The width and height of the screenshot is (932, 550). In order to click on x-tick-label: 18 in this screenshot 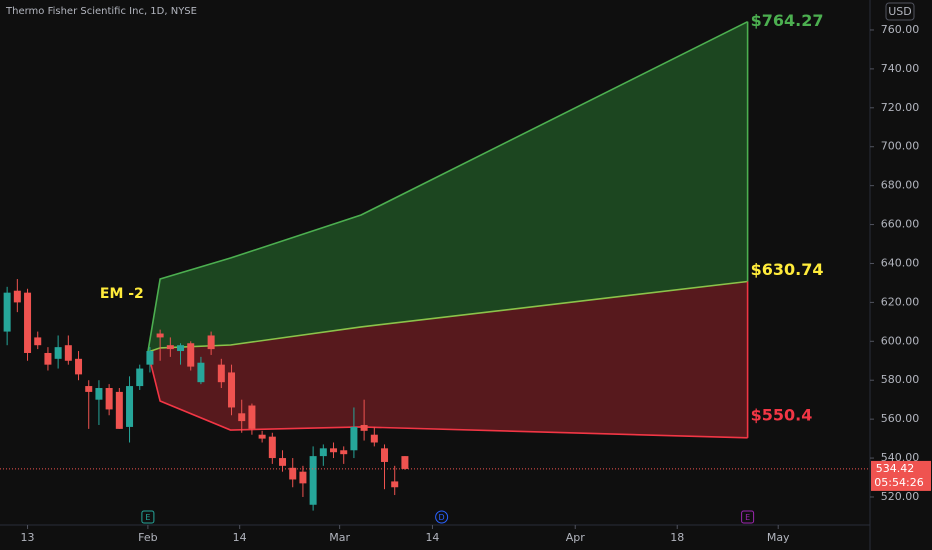, I will do `click(677, 537)`.